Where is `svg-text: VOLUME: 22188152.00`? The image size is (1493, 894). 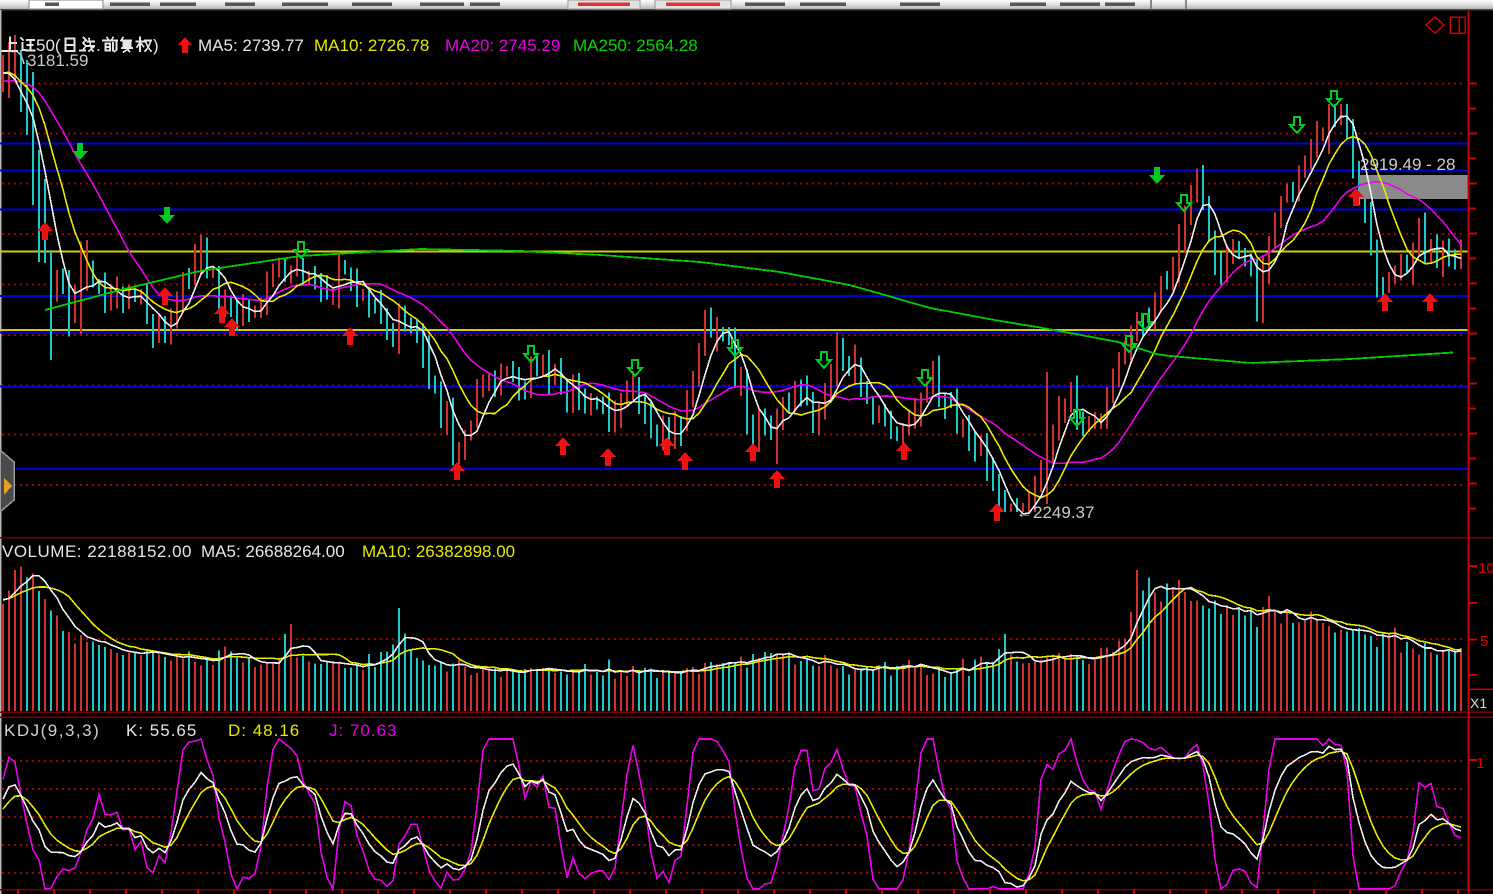 svg-text: VOLUME: 22188152.00 is located at coordinates (97, 551).